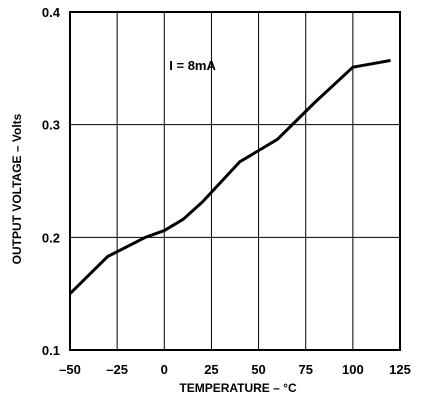 The height and width of the screenshot is (398, 421). I want to click on x-tick-label: 50, so click(258, 369).